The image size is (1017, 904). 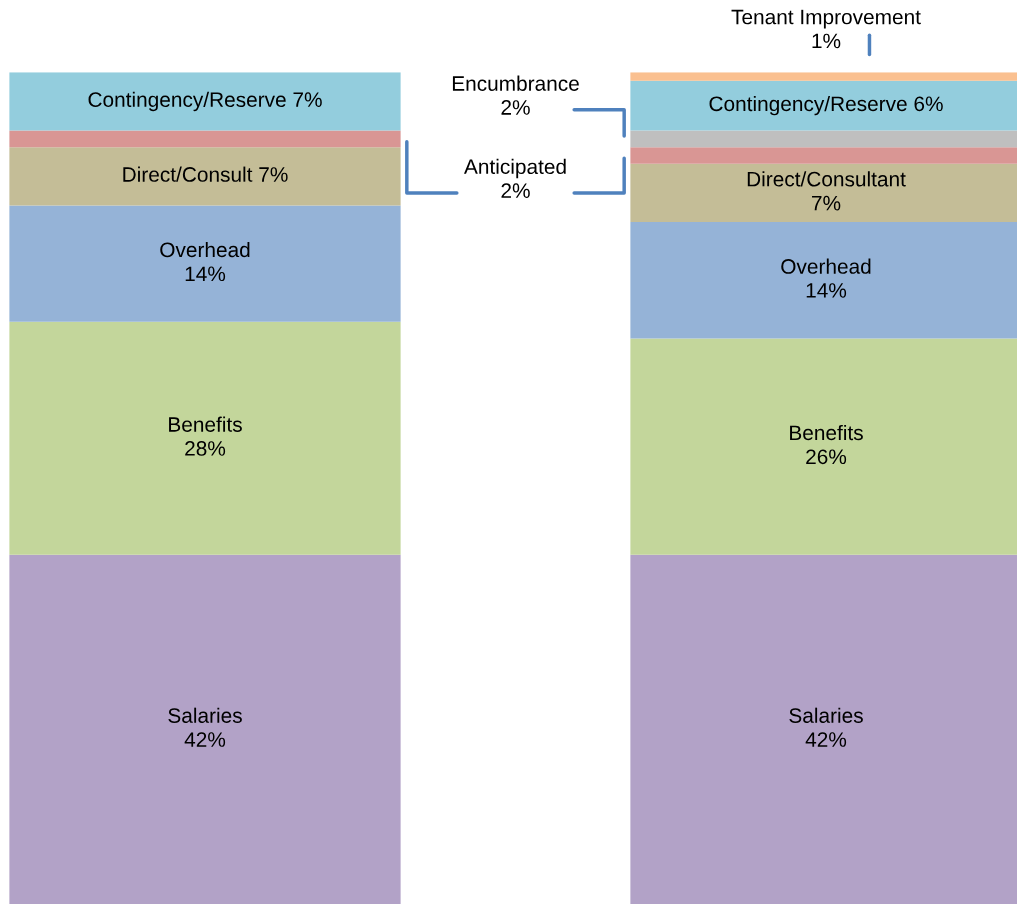 I want to click on data-label: Benefits 26%, so click(x=826, y=444).